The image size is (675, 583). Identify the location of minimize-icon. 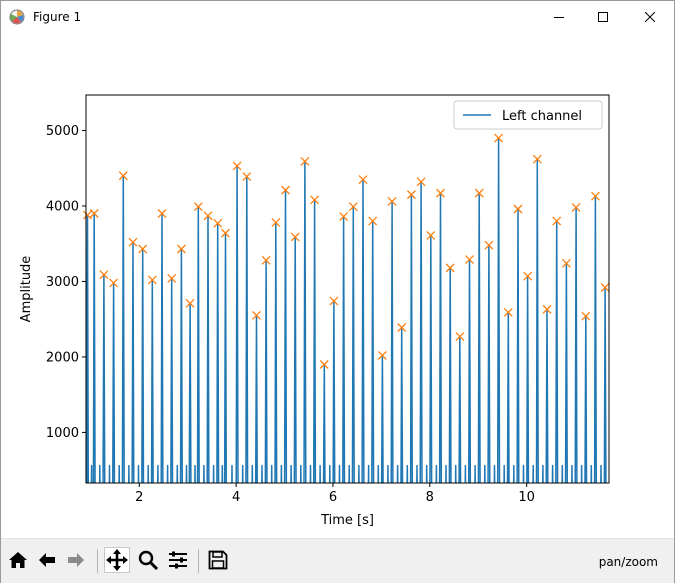
(559, 17).